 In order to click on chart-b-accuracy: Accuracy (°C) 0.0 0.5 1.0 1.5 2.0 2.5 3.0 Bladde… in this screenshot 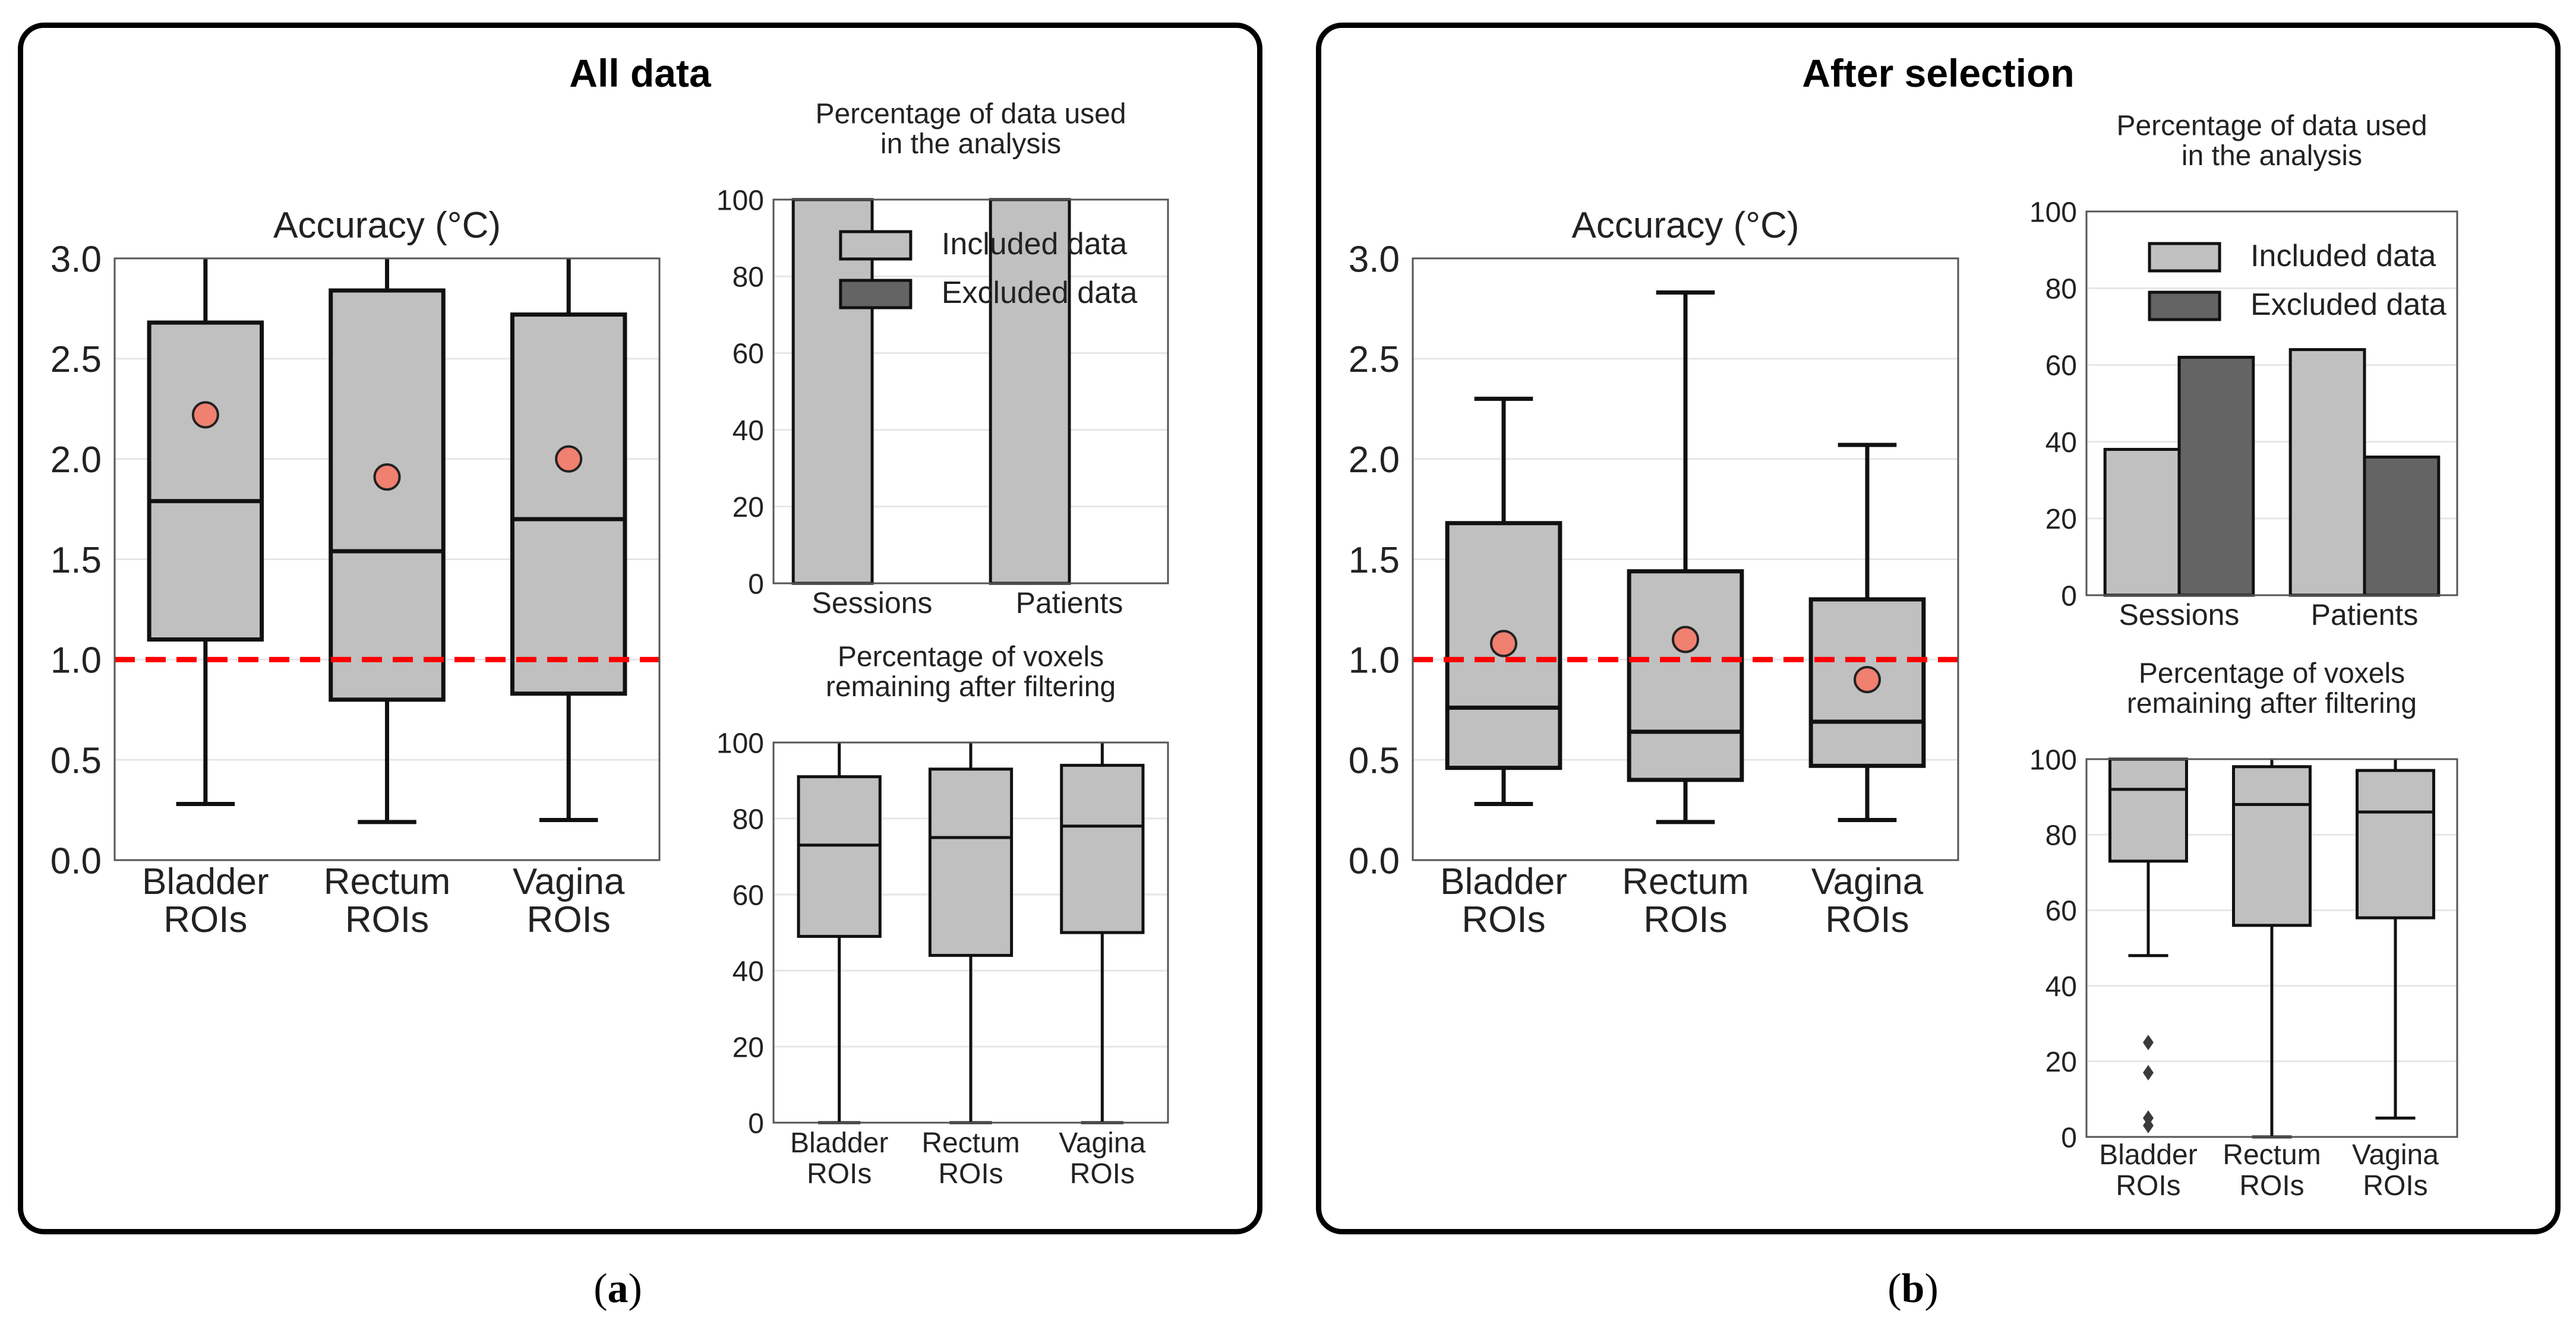, I will do `click(1654, 572)`.